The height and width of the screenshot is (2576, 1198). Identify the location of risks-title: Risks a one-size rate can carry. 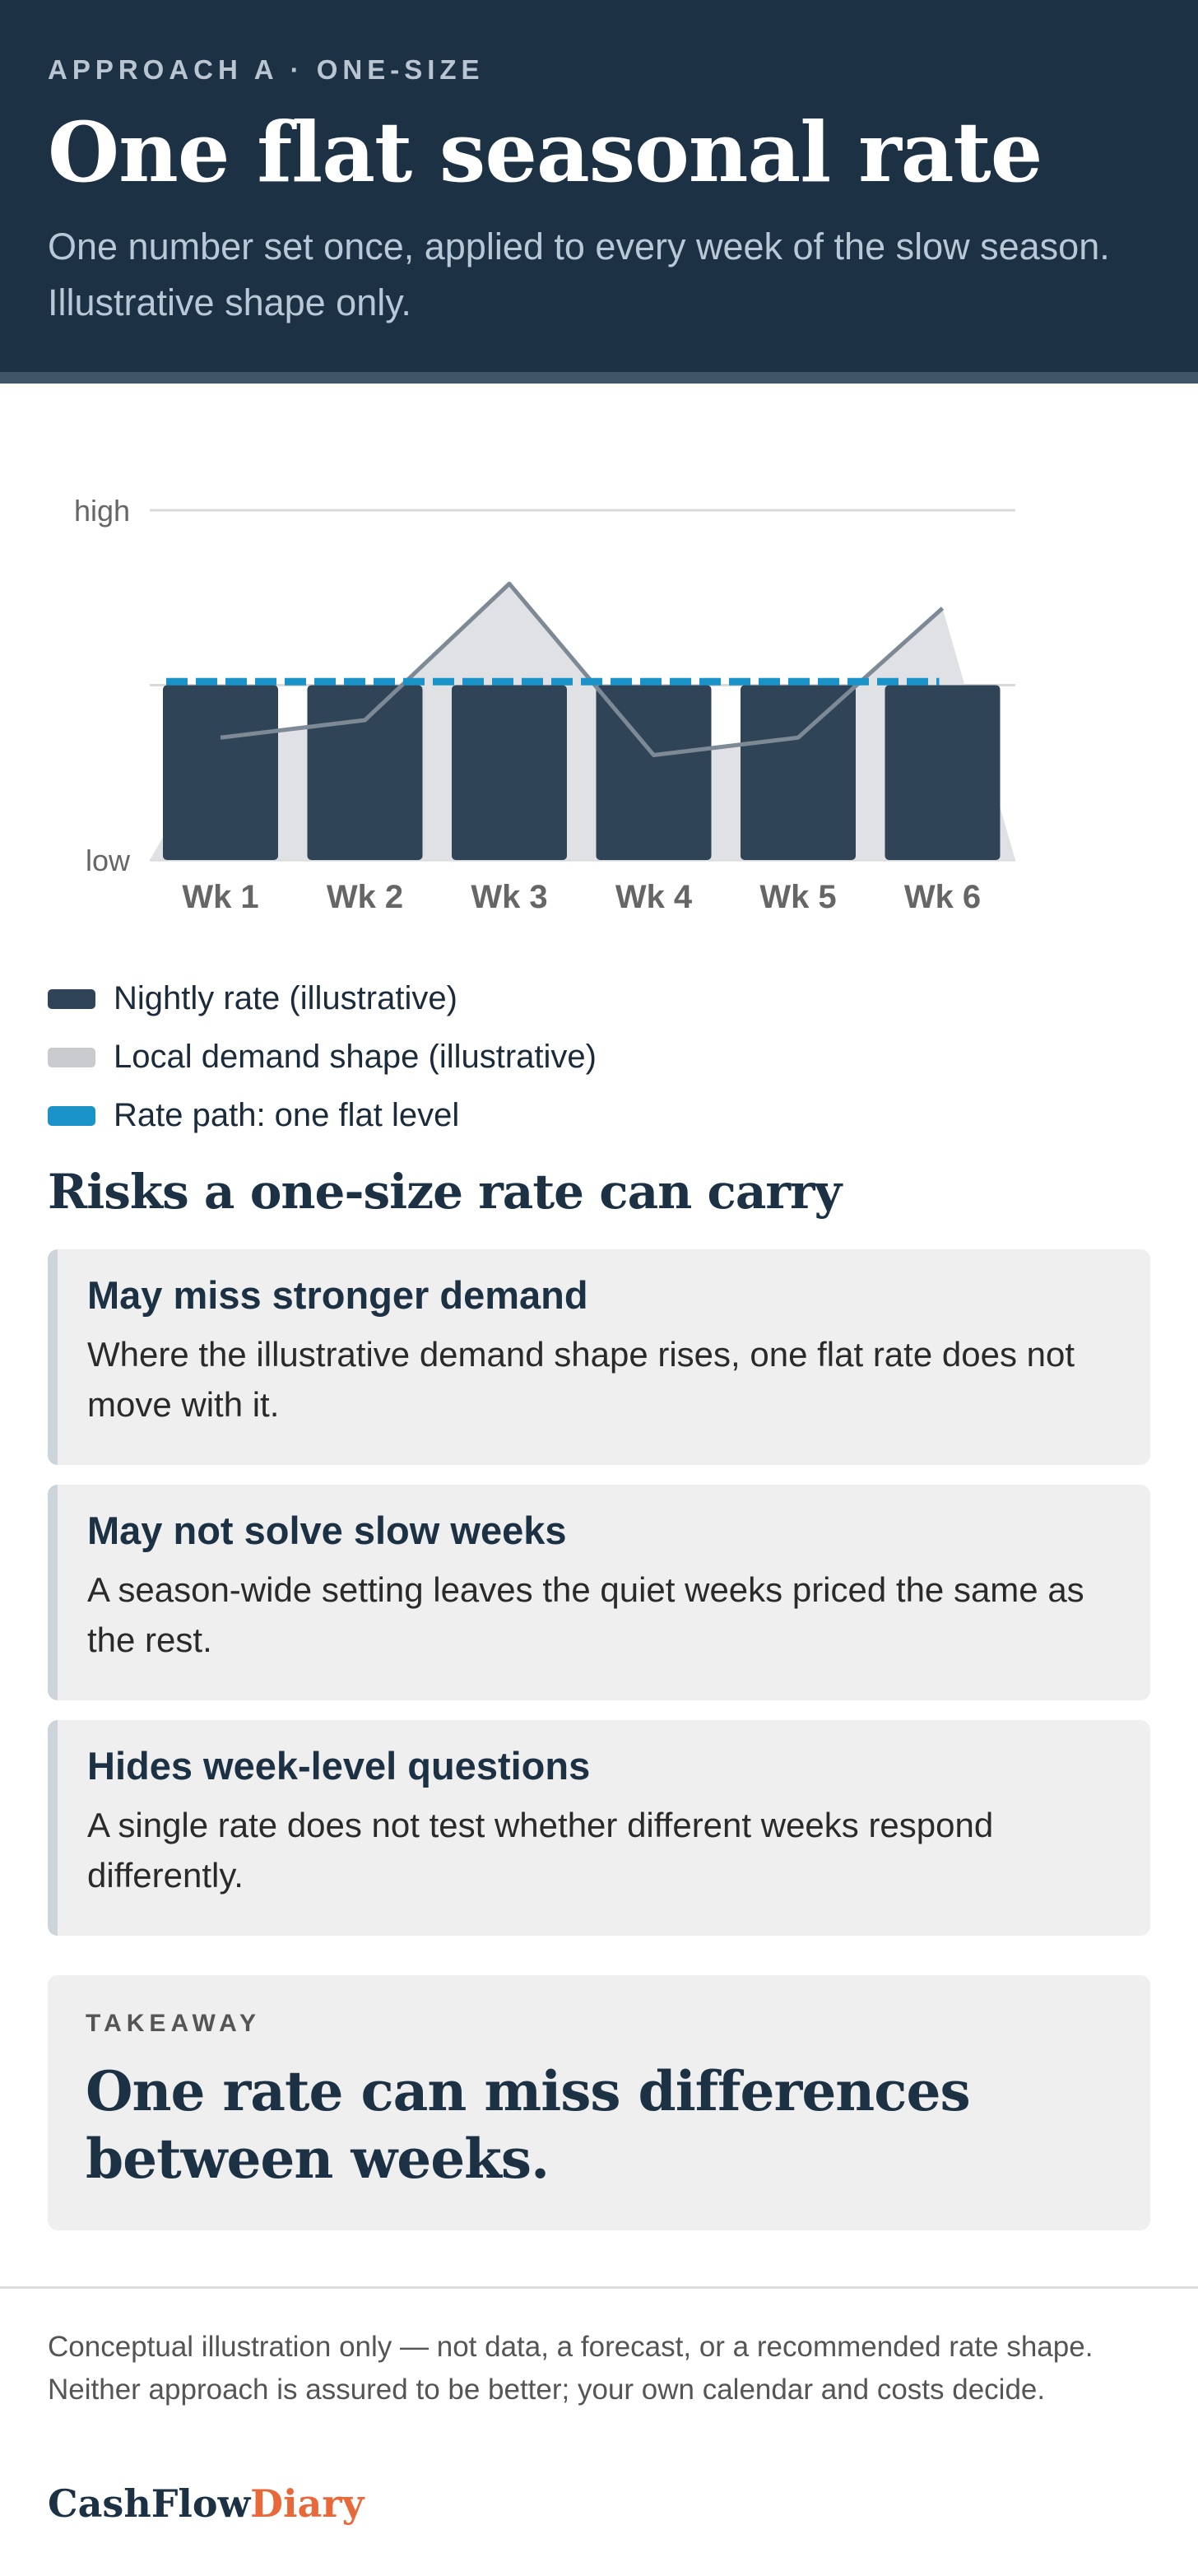
(445, 1192).